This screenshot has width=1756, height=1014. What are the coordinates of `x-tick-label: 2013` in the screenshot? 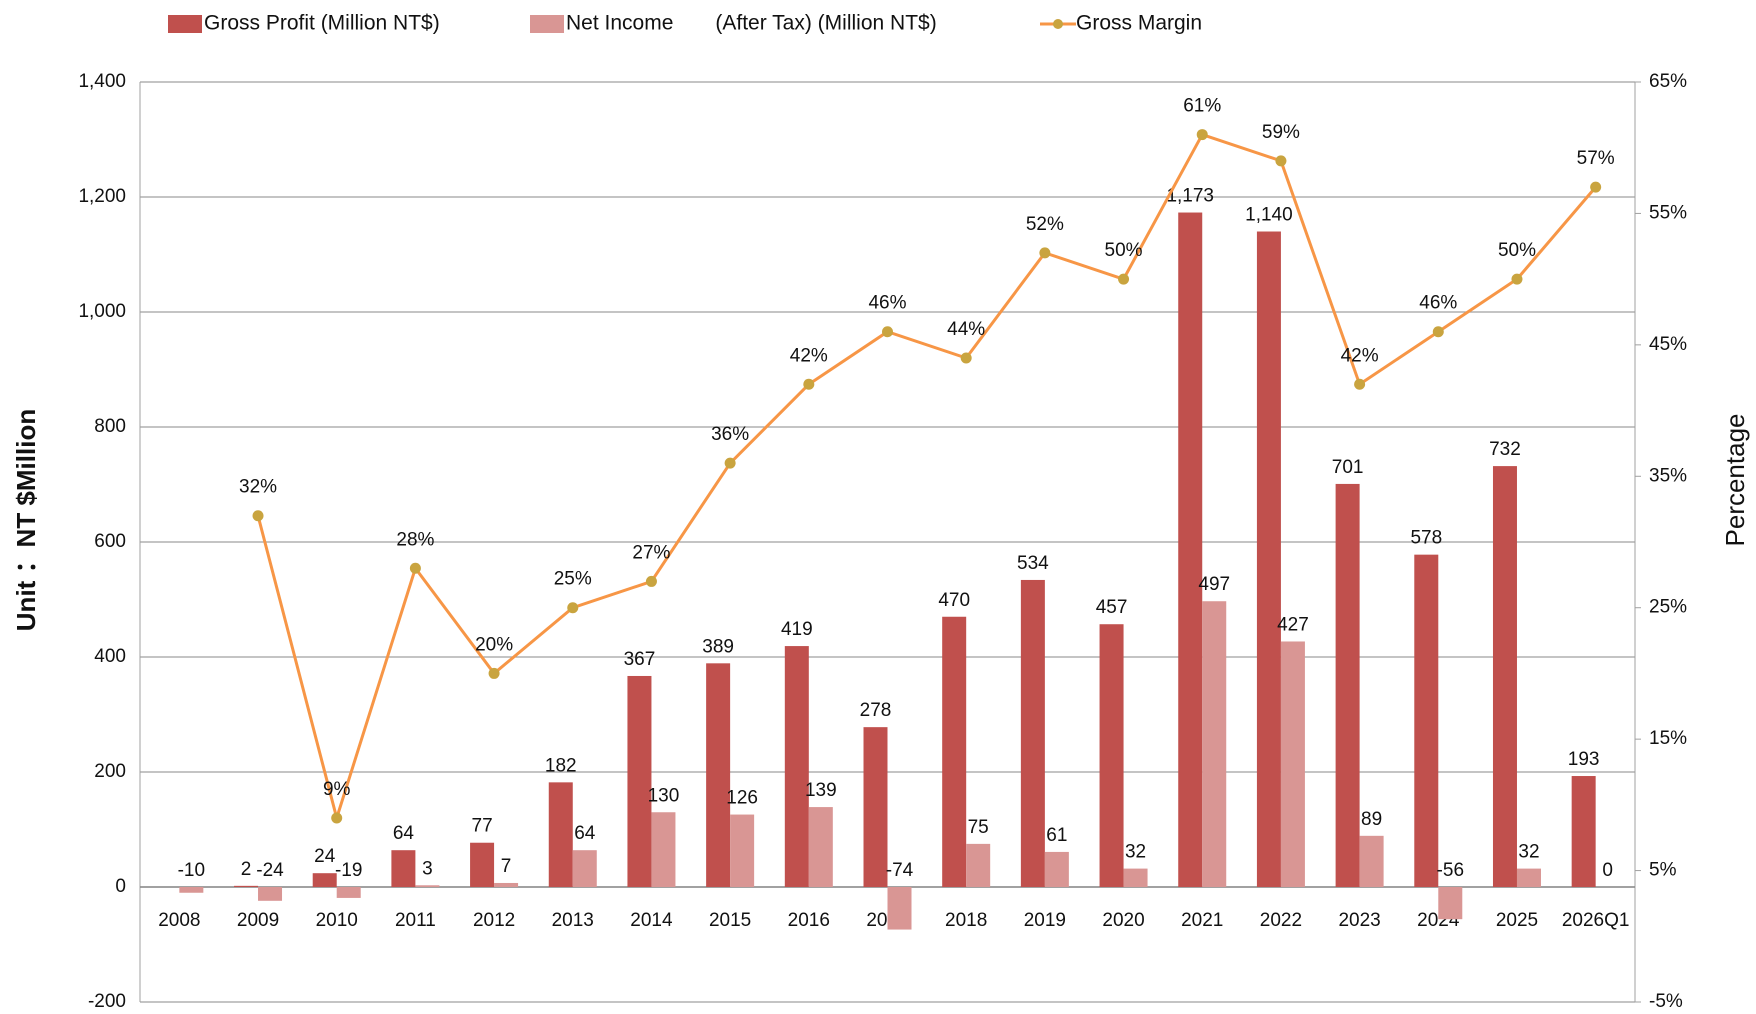 It's located at (573, 920).